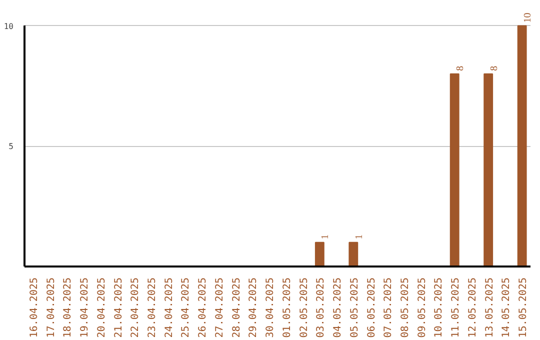  What do you see at coordinates (472, 307) in the screenshot?
I see `x-tick-label: 12.05.2025` at bounding box center [472, 307].